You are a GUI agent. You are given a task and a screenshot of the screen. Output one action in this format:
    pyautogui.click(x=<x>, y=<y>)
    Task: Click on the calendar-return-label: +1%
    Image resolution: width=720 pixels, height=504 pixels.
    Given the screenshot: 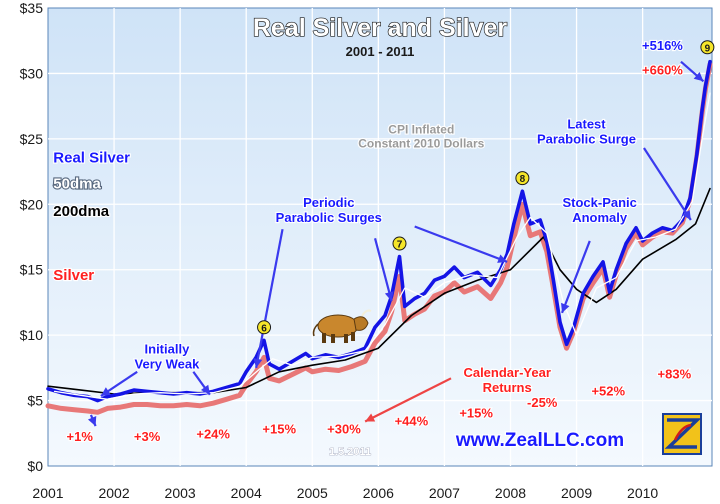 What is the action you would take?
    pyautogui.click(x=80, y=436)
    